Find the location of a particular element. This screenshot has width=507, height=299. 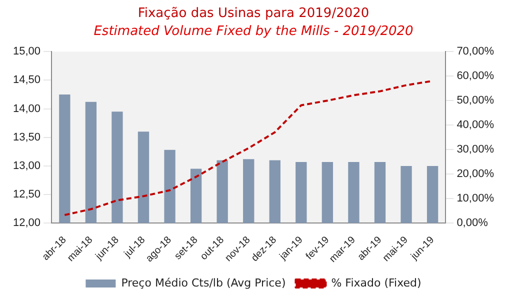

y-tick-label: 12,50 is located at coordinates (26, 194).